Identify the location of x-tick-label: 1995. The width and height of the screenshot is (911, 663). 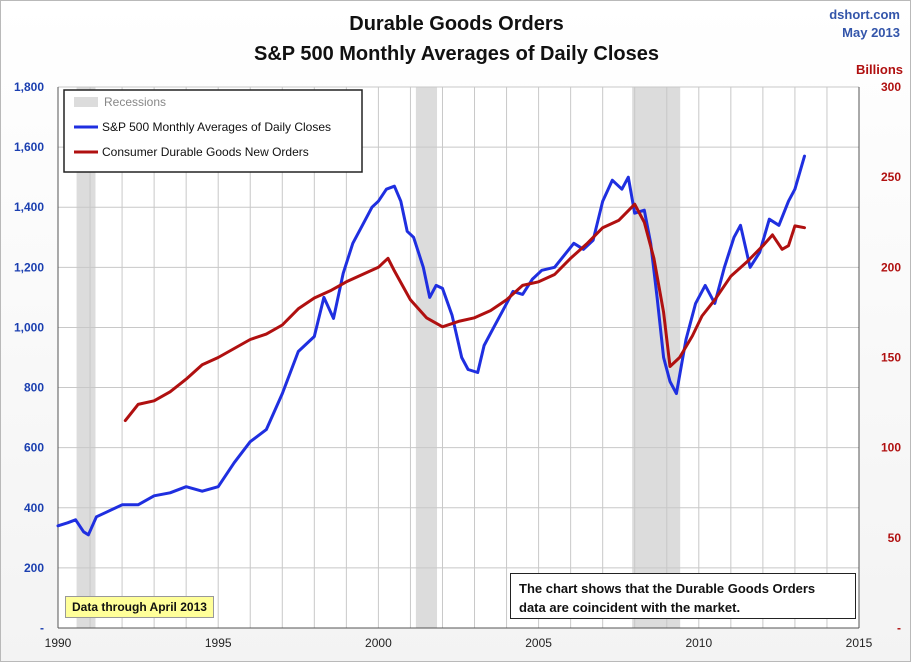
(218, 643).